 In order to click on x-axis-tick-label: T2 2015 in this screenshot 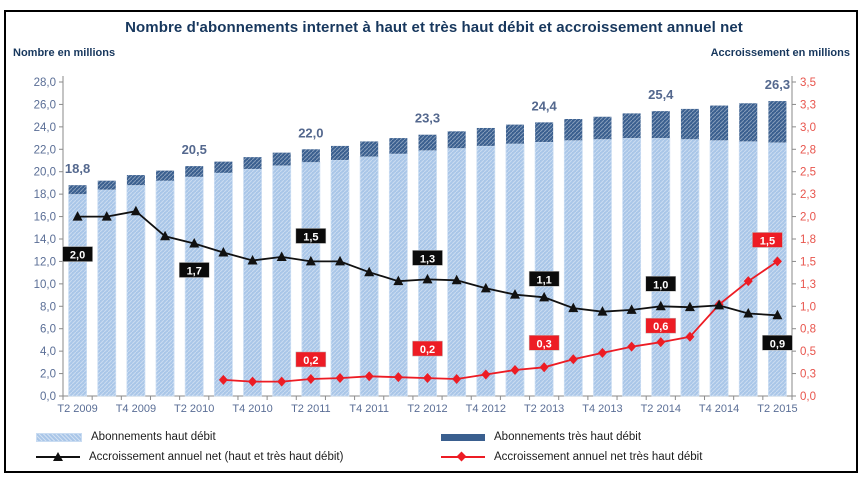, I will do `click(777, 409)`.